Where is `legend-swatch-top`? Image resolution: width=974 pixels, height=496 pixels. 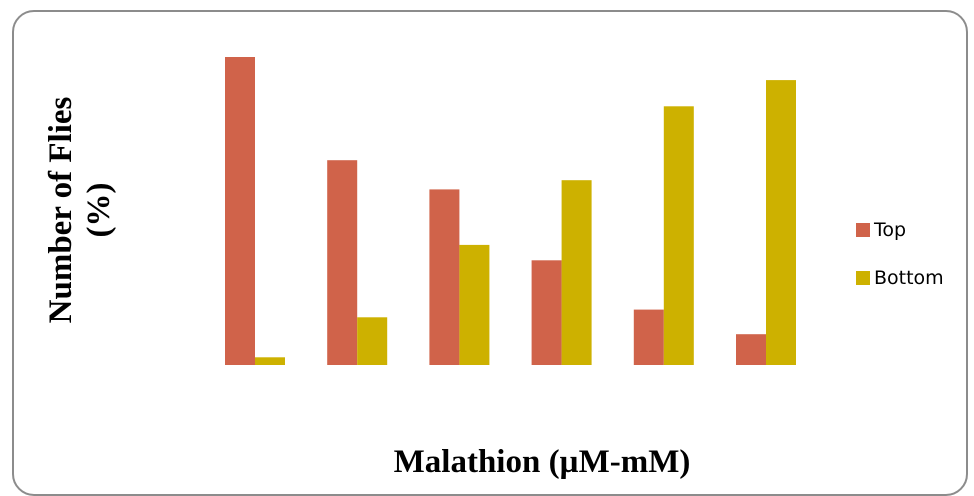 legend-swatch-top is located at coordinates (863, 230).